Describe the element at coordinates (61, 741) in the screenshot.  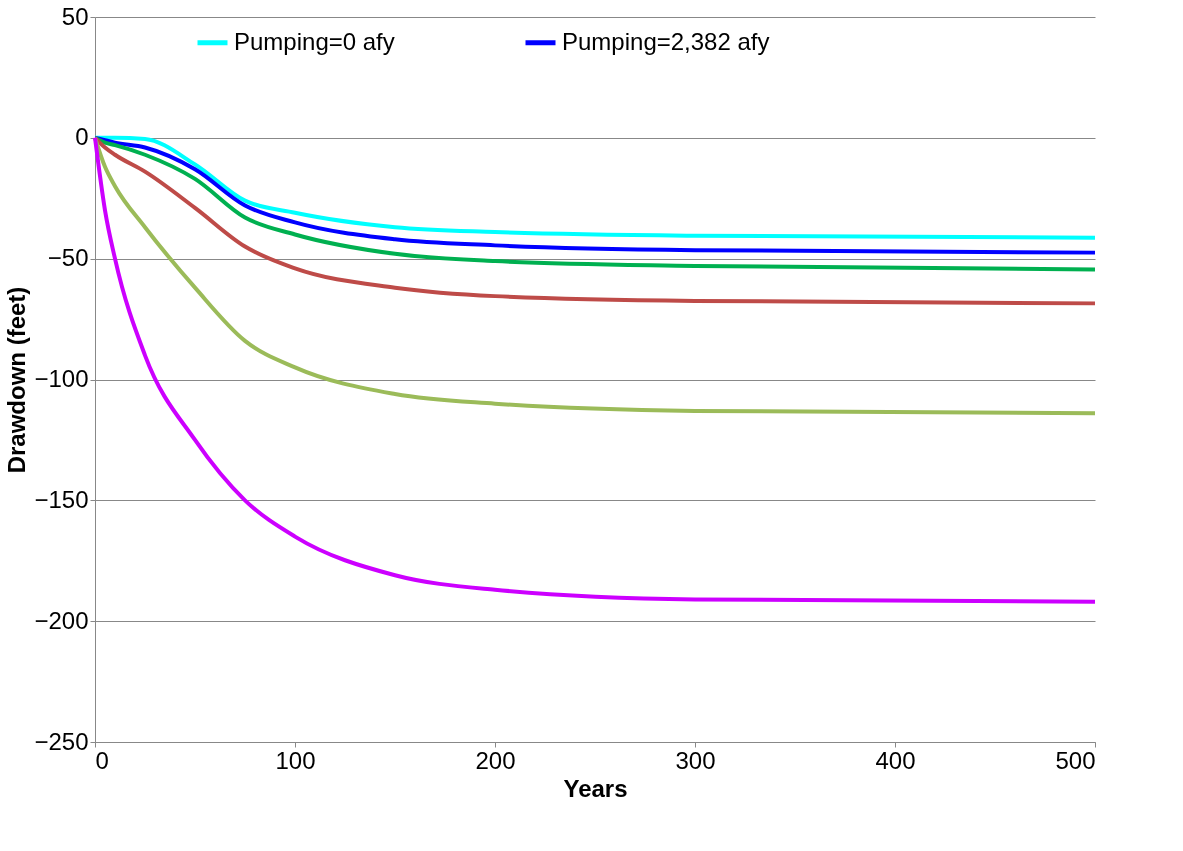
I see `y-tick-label: −250` at that location.